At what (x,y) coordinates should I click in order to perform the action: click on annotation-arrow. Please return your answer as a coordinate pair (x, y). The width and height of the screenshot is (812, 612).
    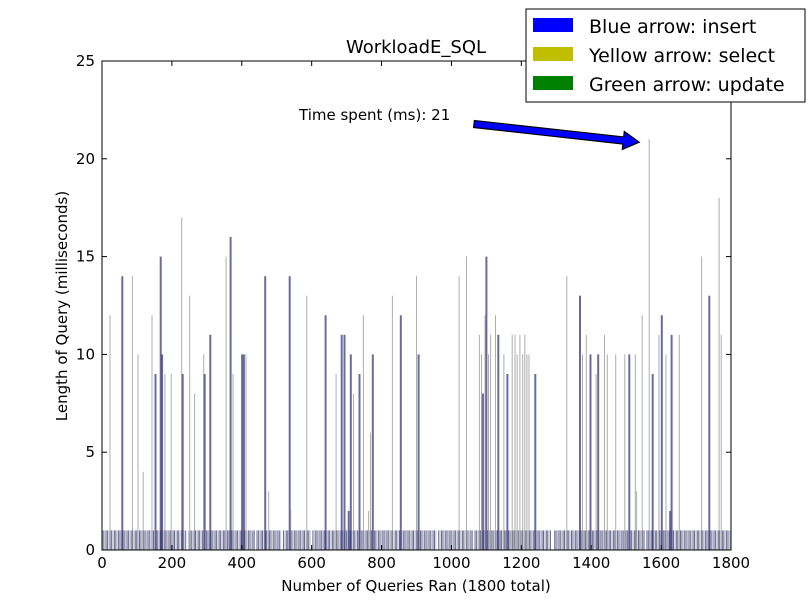
    Looking at the image, I should click on (556, 135).